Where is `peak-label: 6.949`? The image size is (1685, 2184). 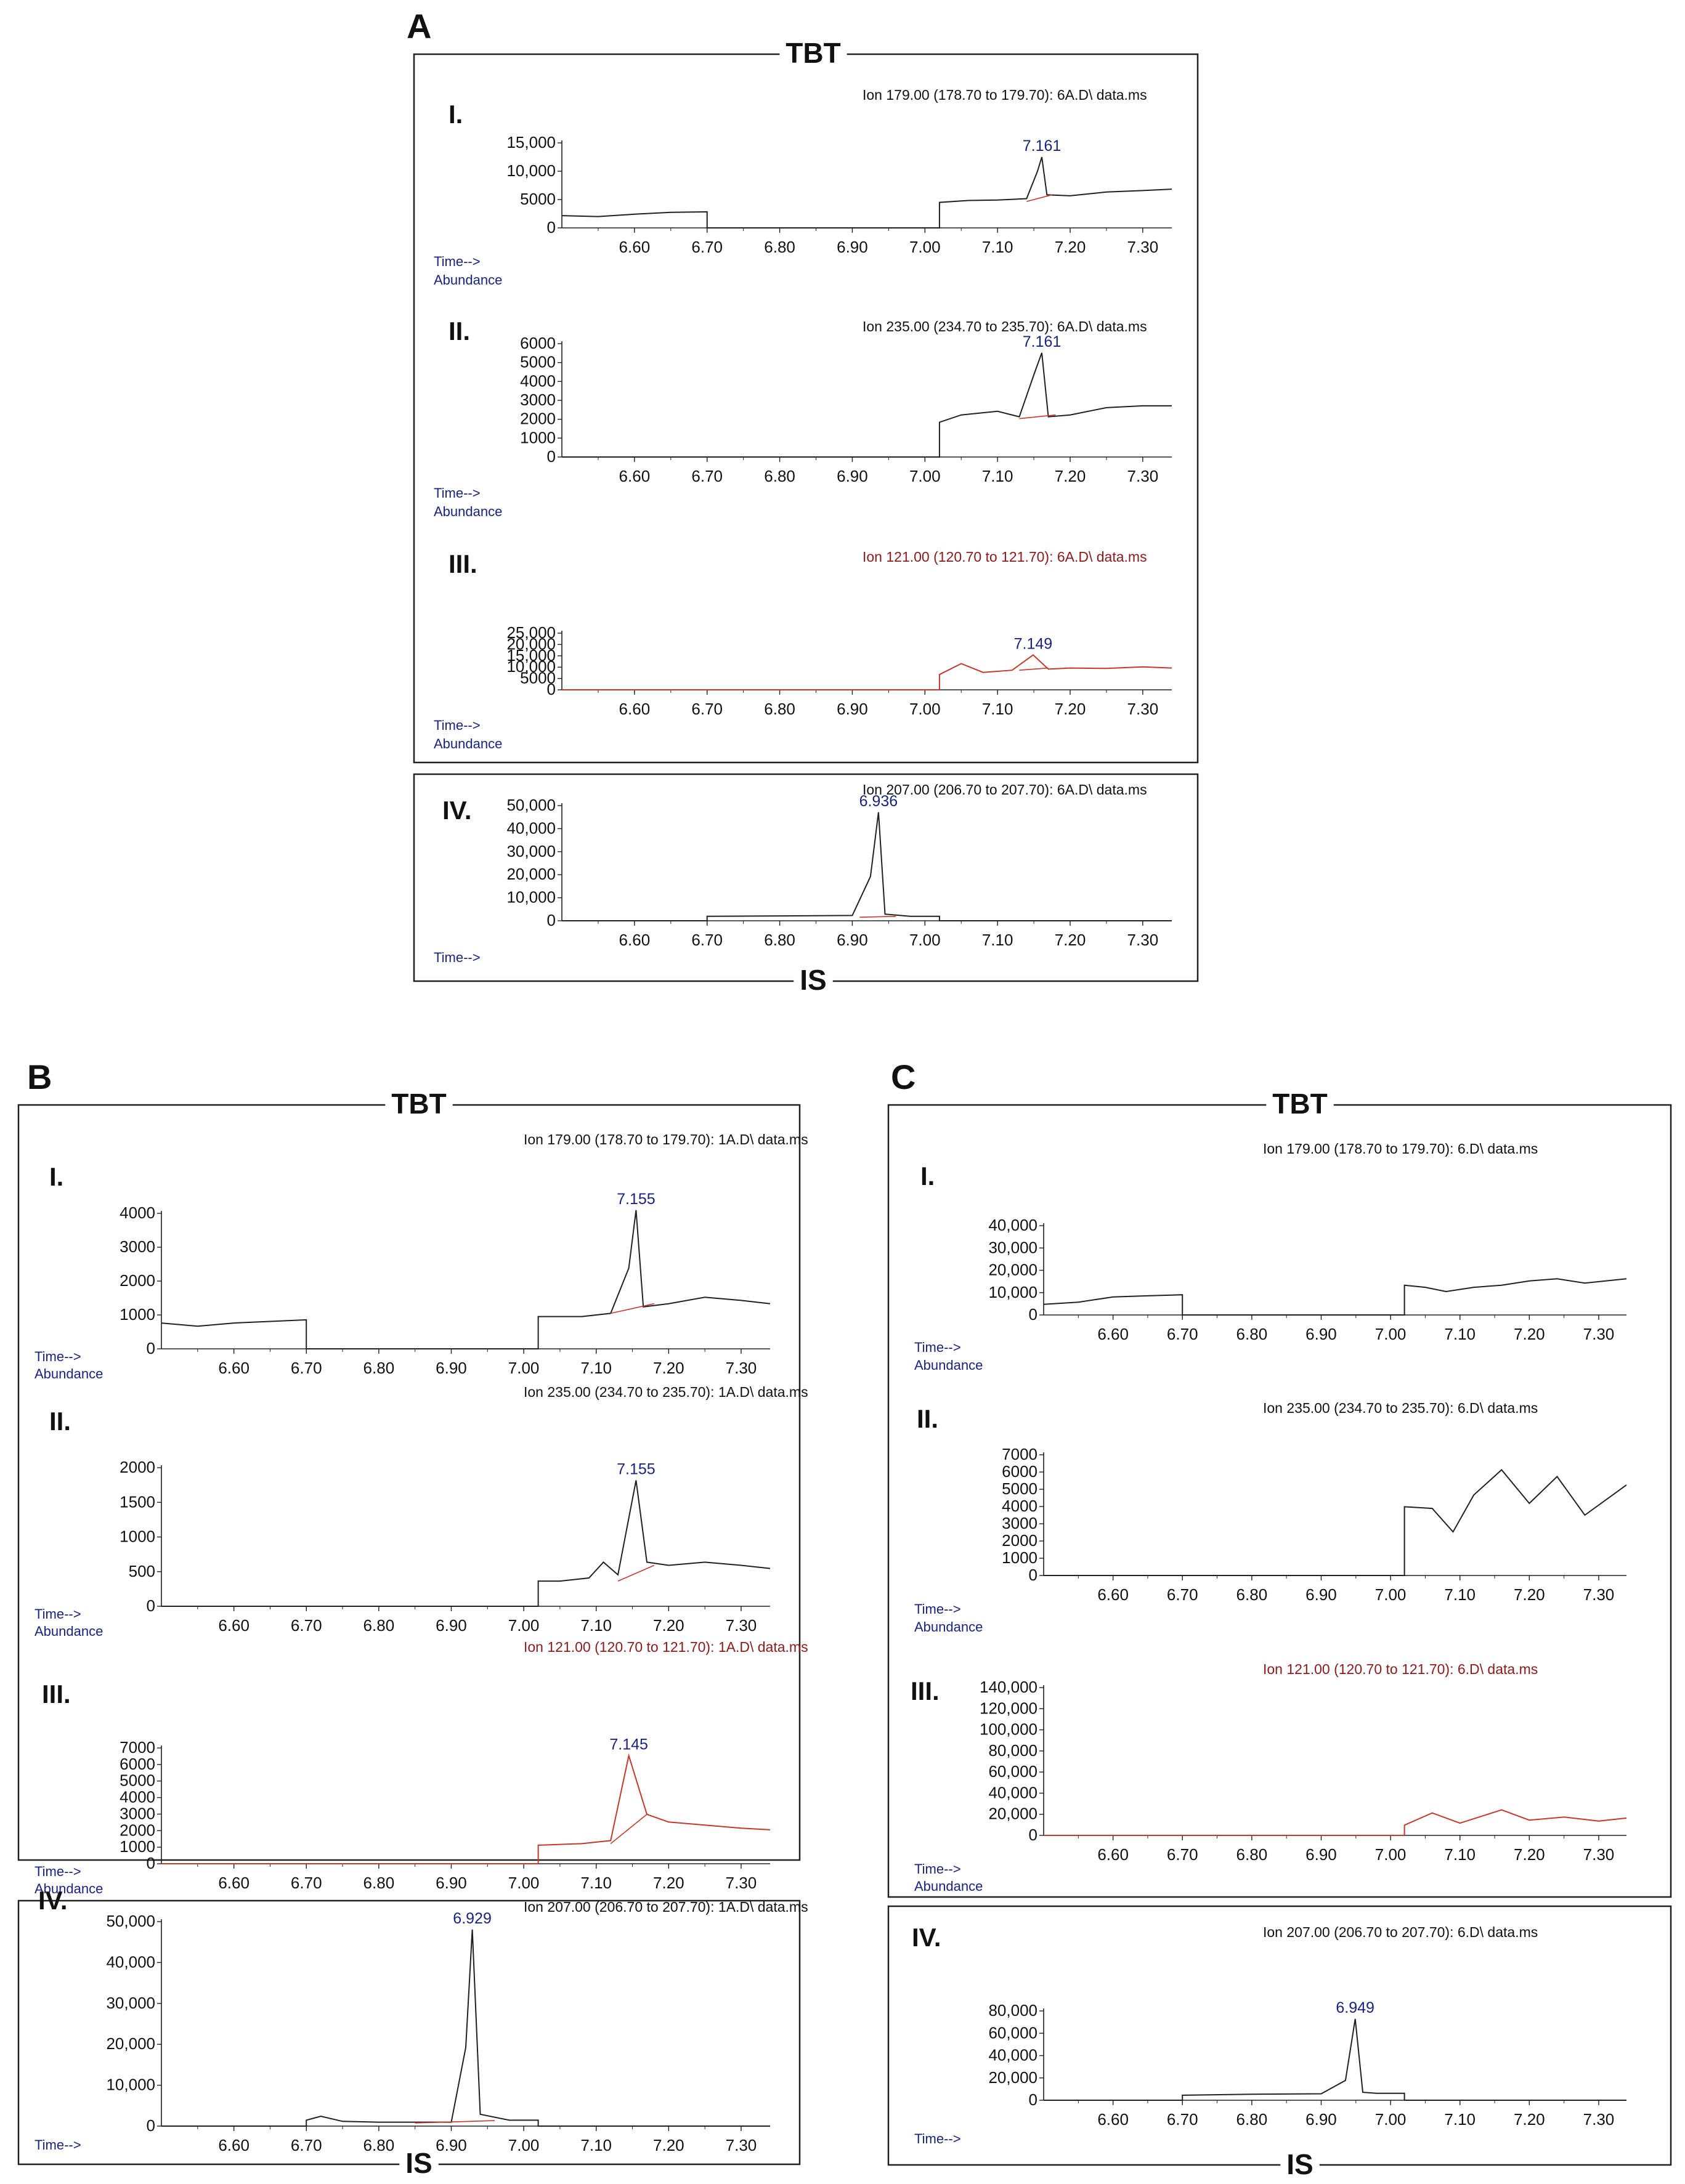
peak-label: 6.949 is located at coordinates (1355, 2008).